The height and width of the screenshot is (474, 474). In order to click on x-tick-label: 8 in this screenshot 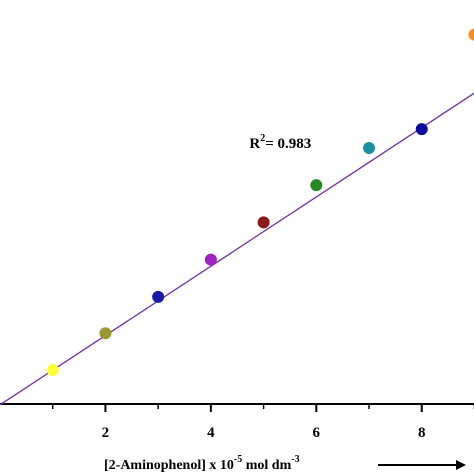, I will do `click(422, 433)`.